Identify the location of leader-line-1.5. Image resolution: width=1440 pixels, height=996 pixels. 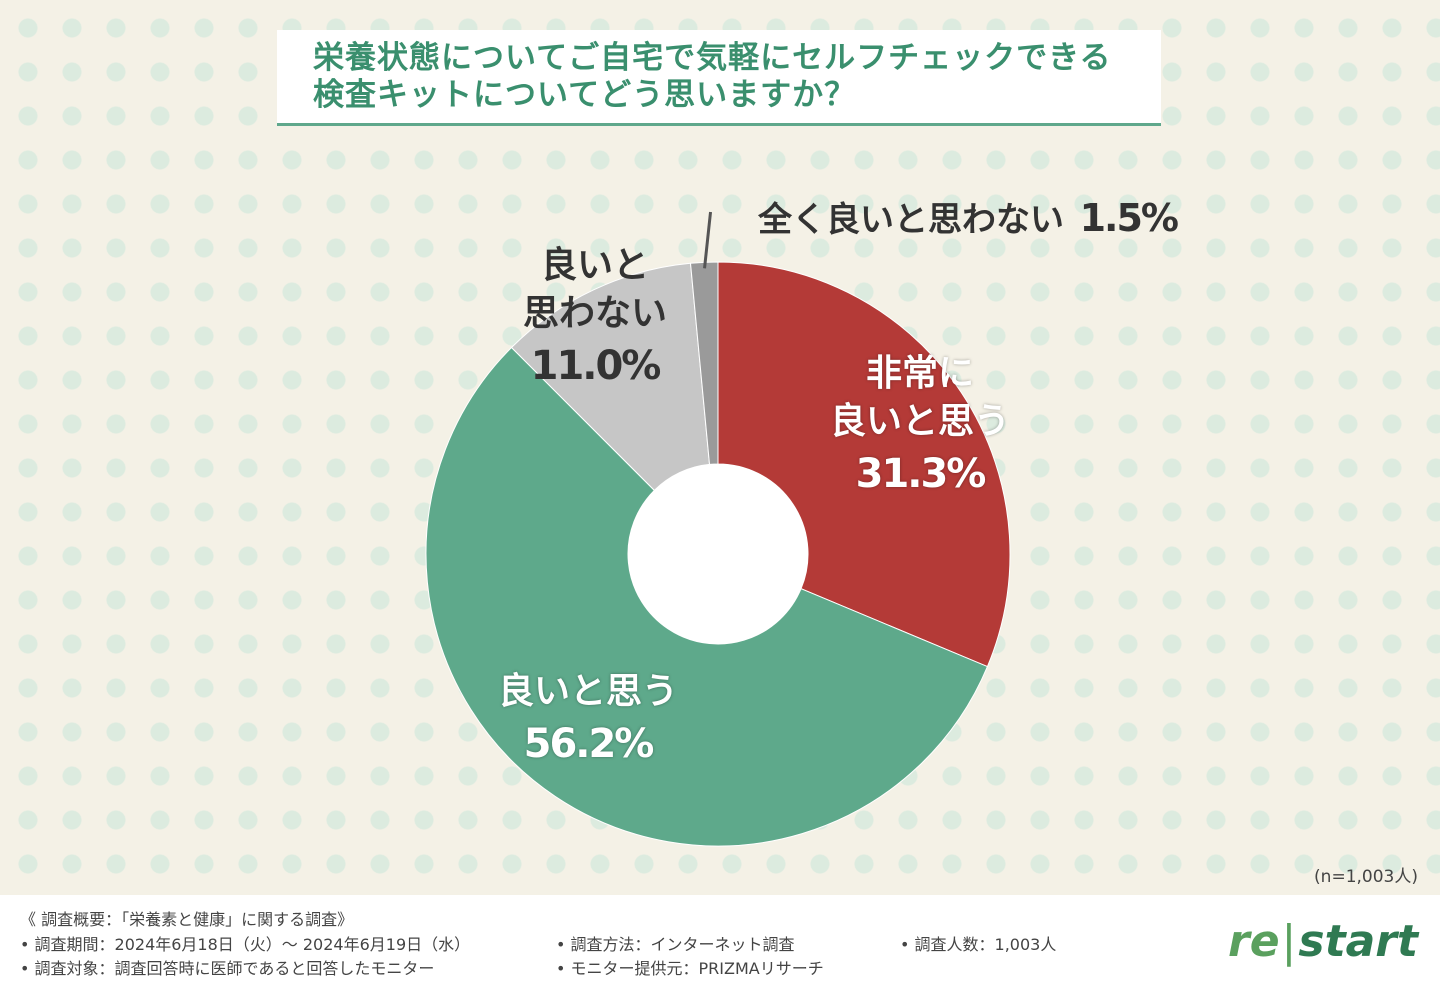
(708, 240).